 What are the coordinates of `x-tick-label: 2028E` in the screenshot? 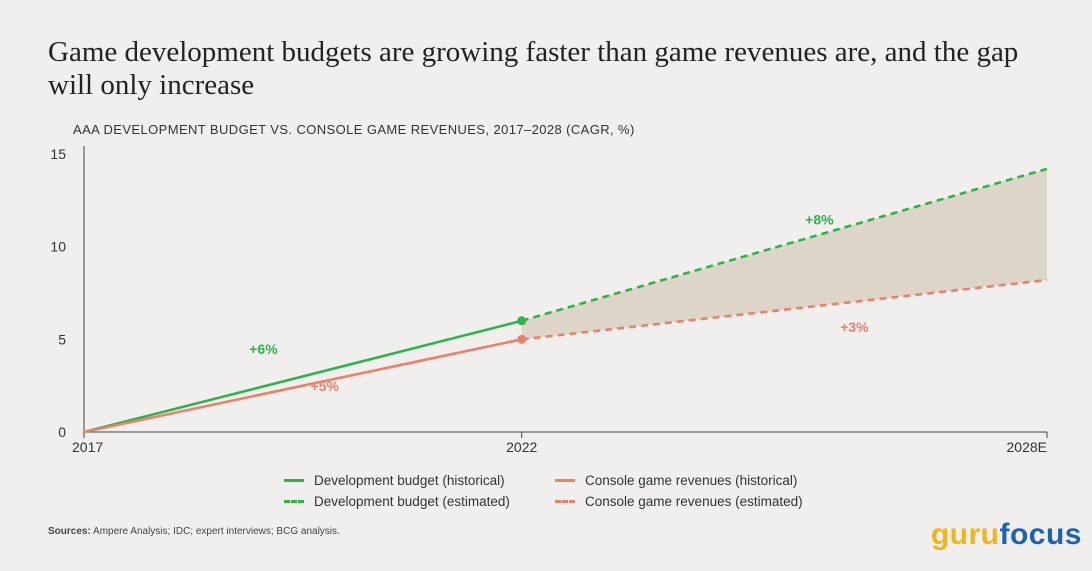 It's located at (1027, 447).